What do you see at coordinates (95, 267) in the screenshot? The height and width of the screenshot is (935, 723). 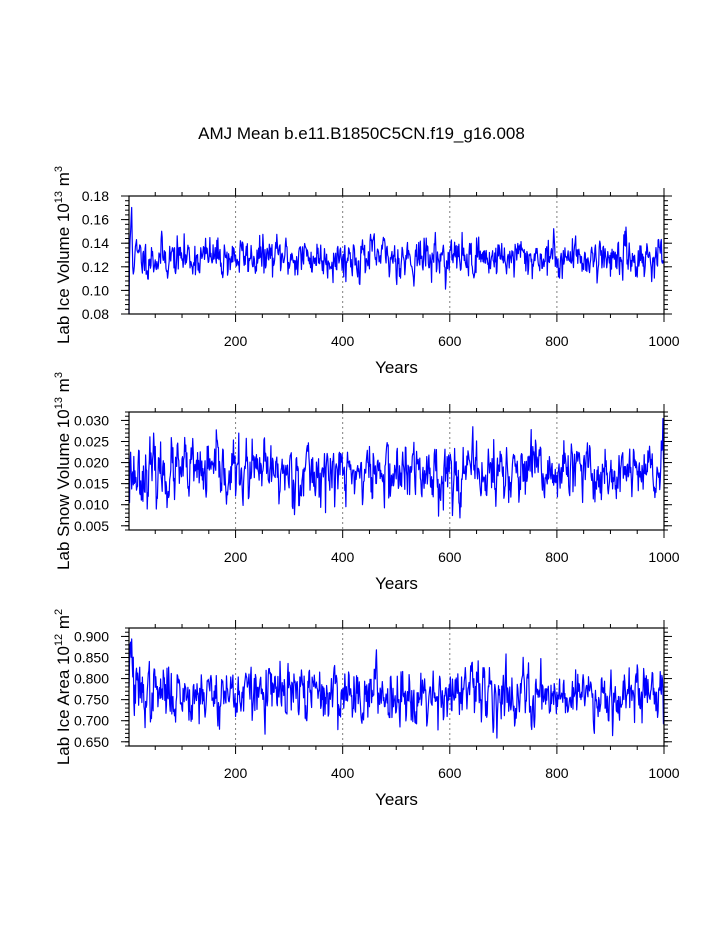 I see `y-tick-label: 0.12` at bounding box center [95, 267].